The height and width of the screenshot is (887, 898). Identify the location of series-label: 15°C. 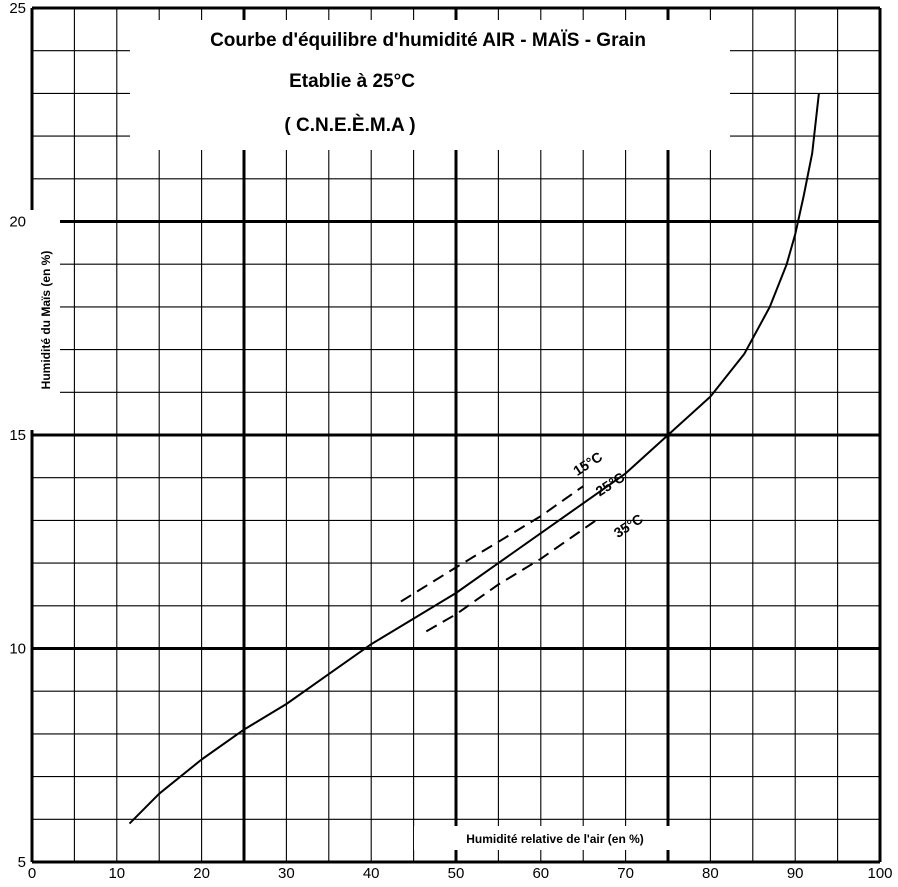
(587, 463).